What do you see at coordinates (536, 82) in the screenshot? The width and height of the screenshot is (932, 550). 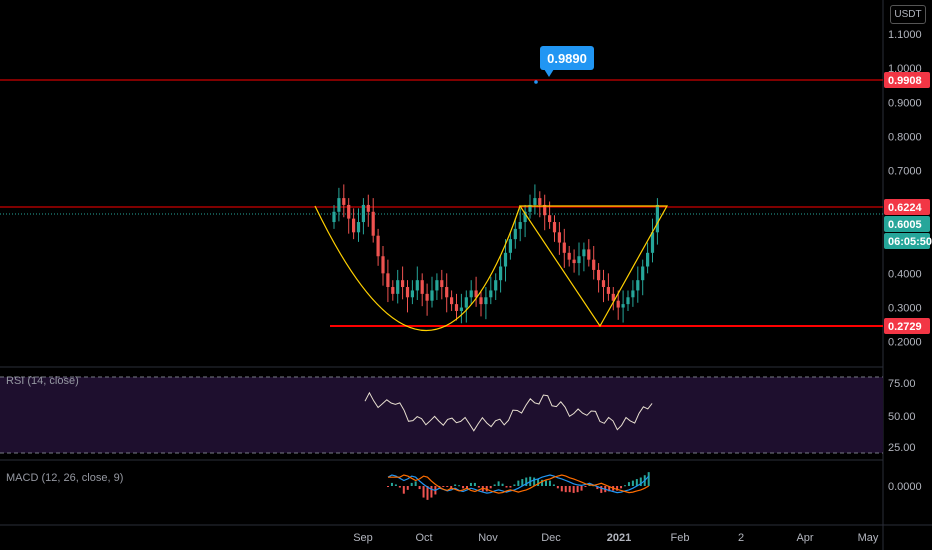 I see `callout-anchor` at bounding box center [536, 82].